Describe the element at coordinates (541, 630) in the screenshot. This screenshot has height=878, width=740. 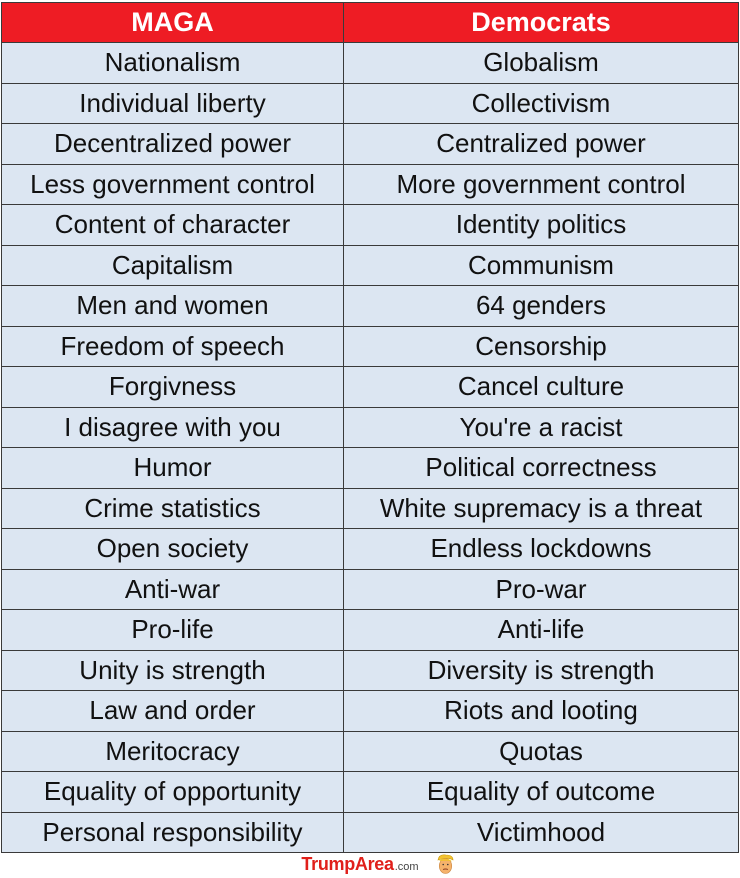
I see `cell-democrats: Anti-life` at that location.